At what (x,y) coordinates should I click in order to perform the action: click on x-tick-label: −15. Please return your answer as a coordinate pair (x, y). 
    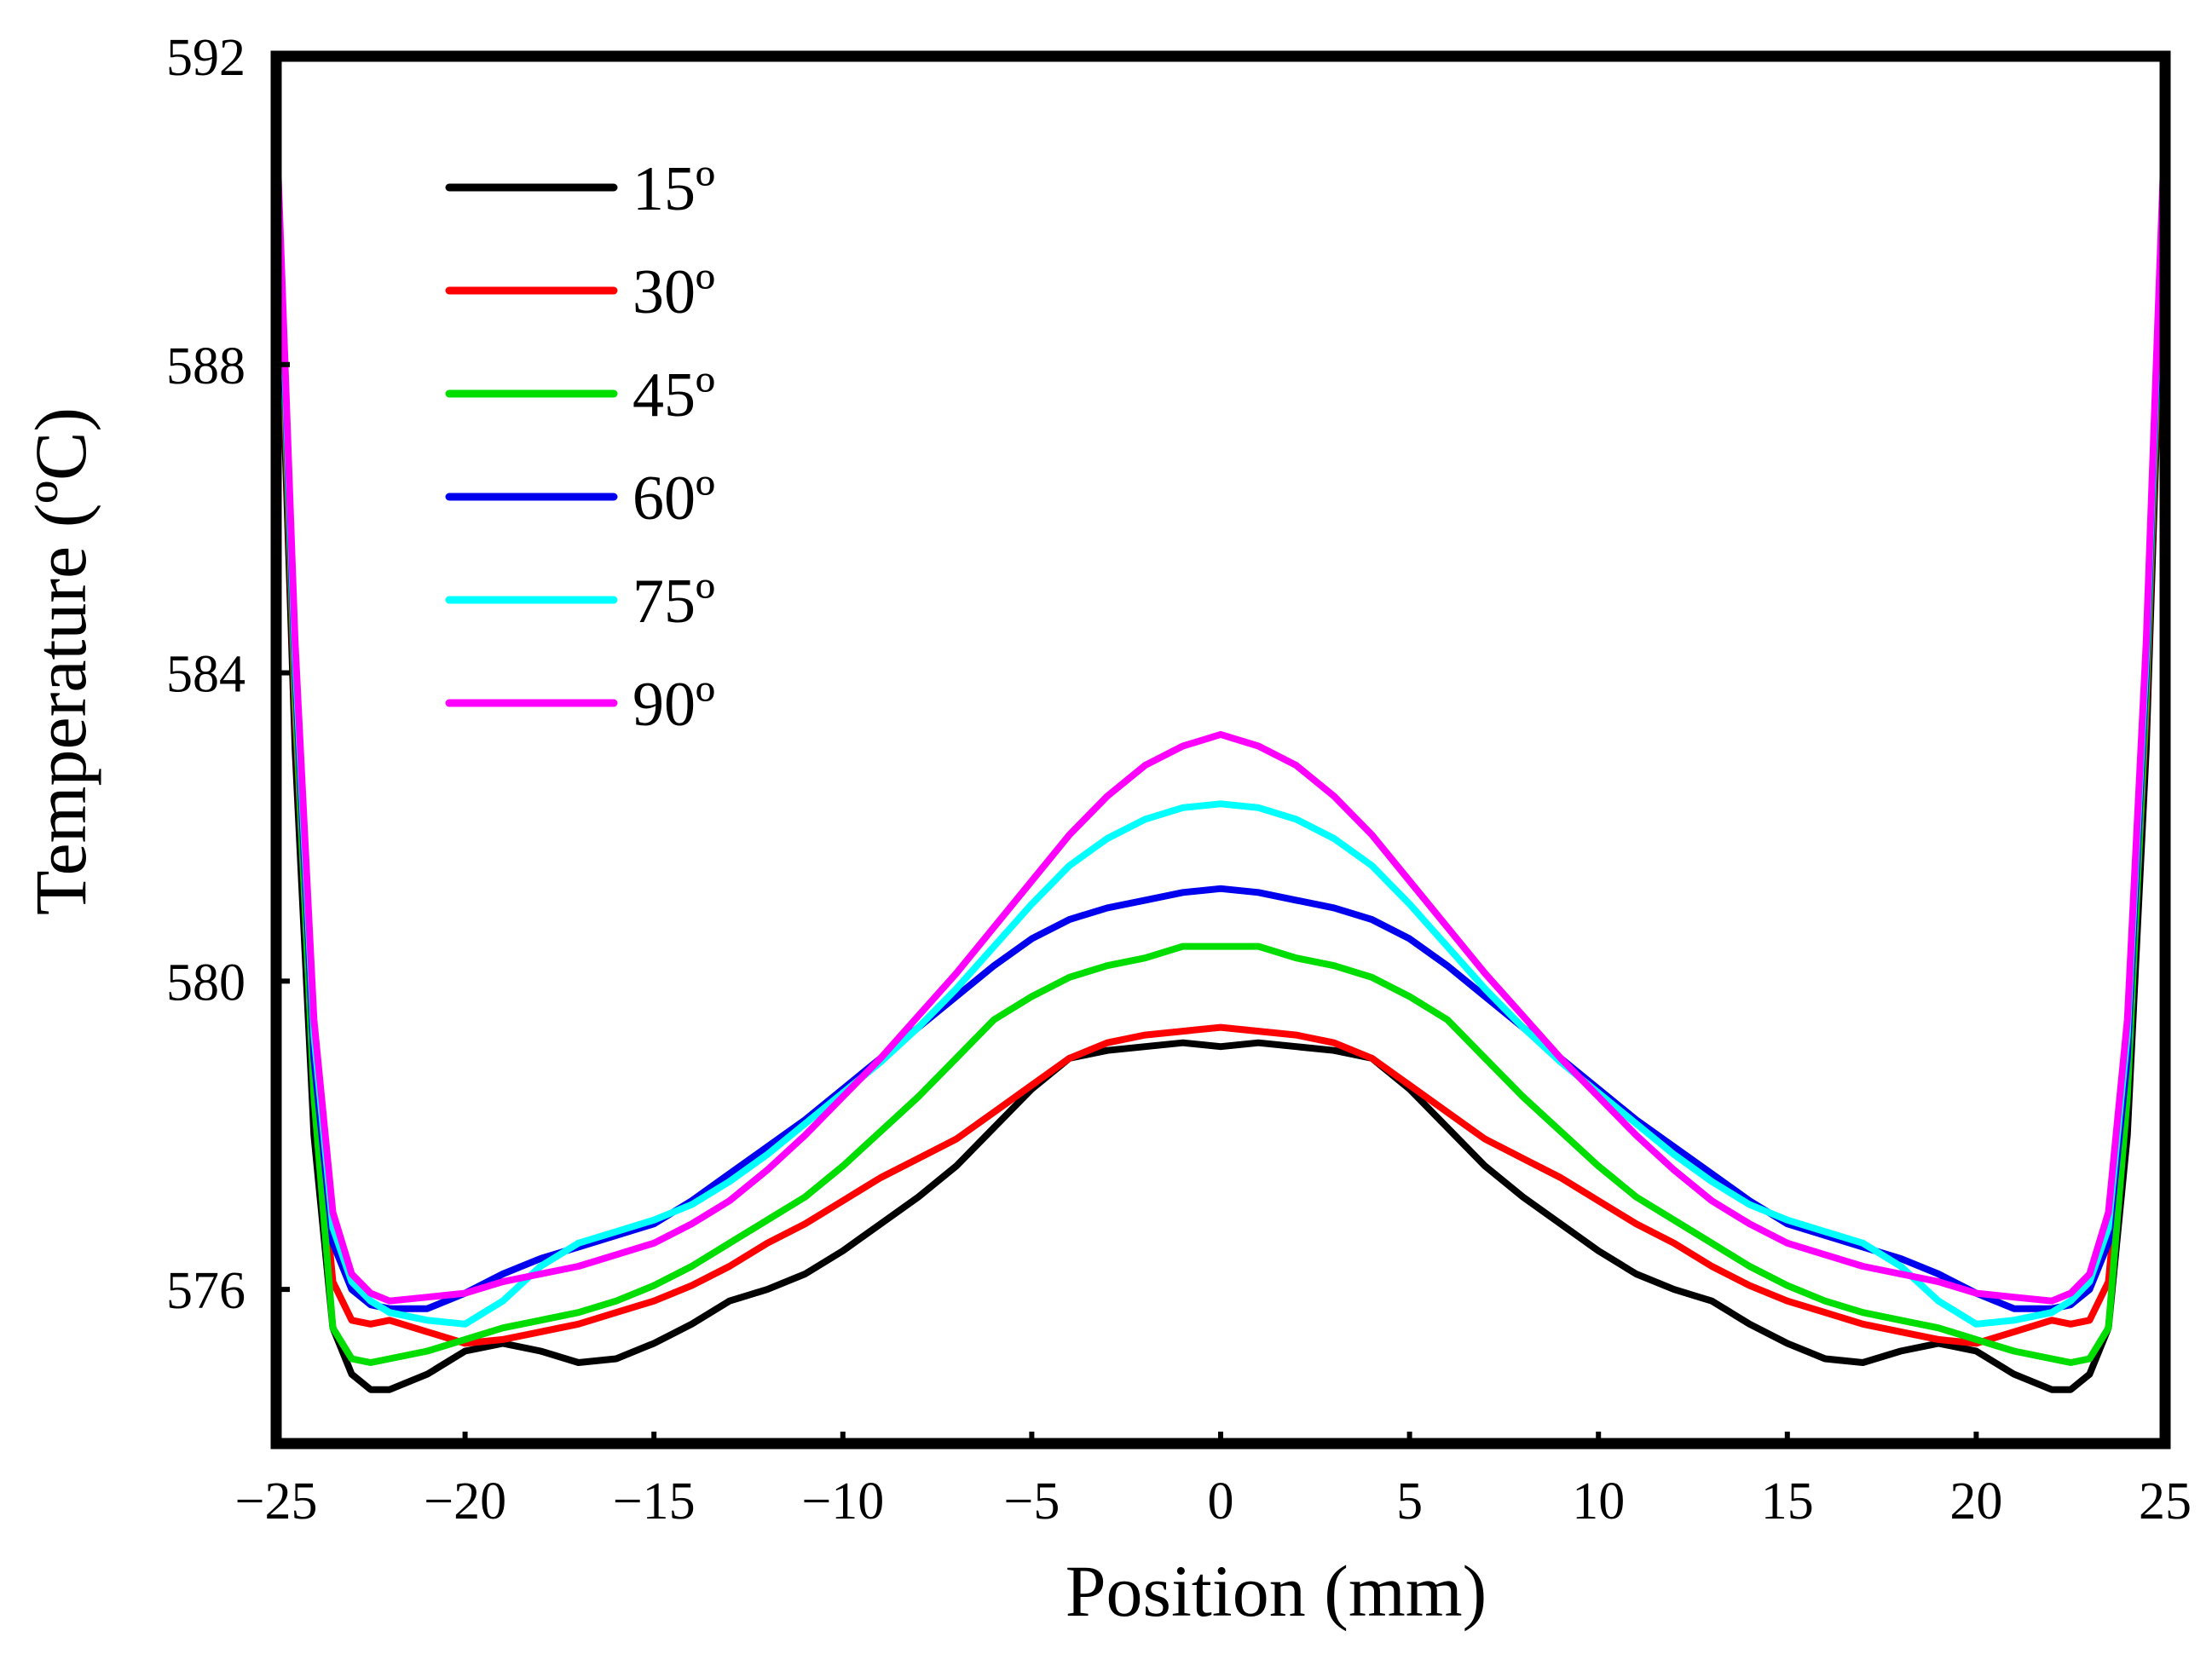
    Looking at the image, I should click on (654, 1501).